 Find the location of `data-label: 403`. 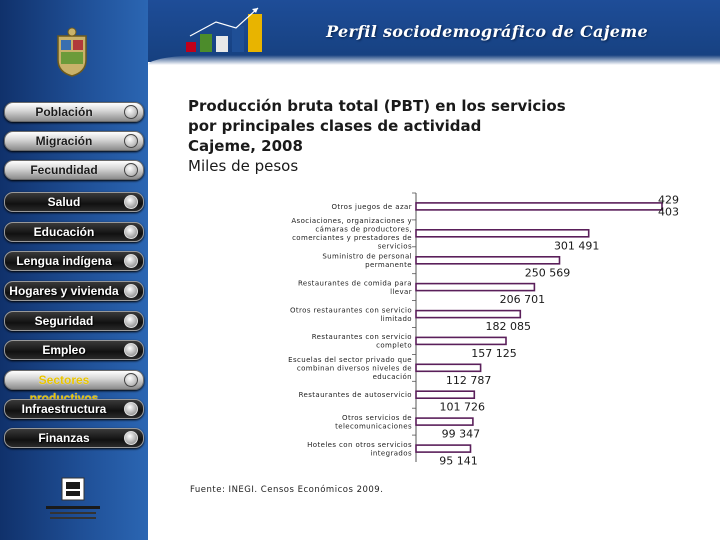

data-label: 403 is located at coordinates (668, 211).